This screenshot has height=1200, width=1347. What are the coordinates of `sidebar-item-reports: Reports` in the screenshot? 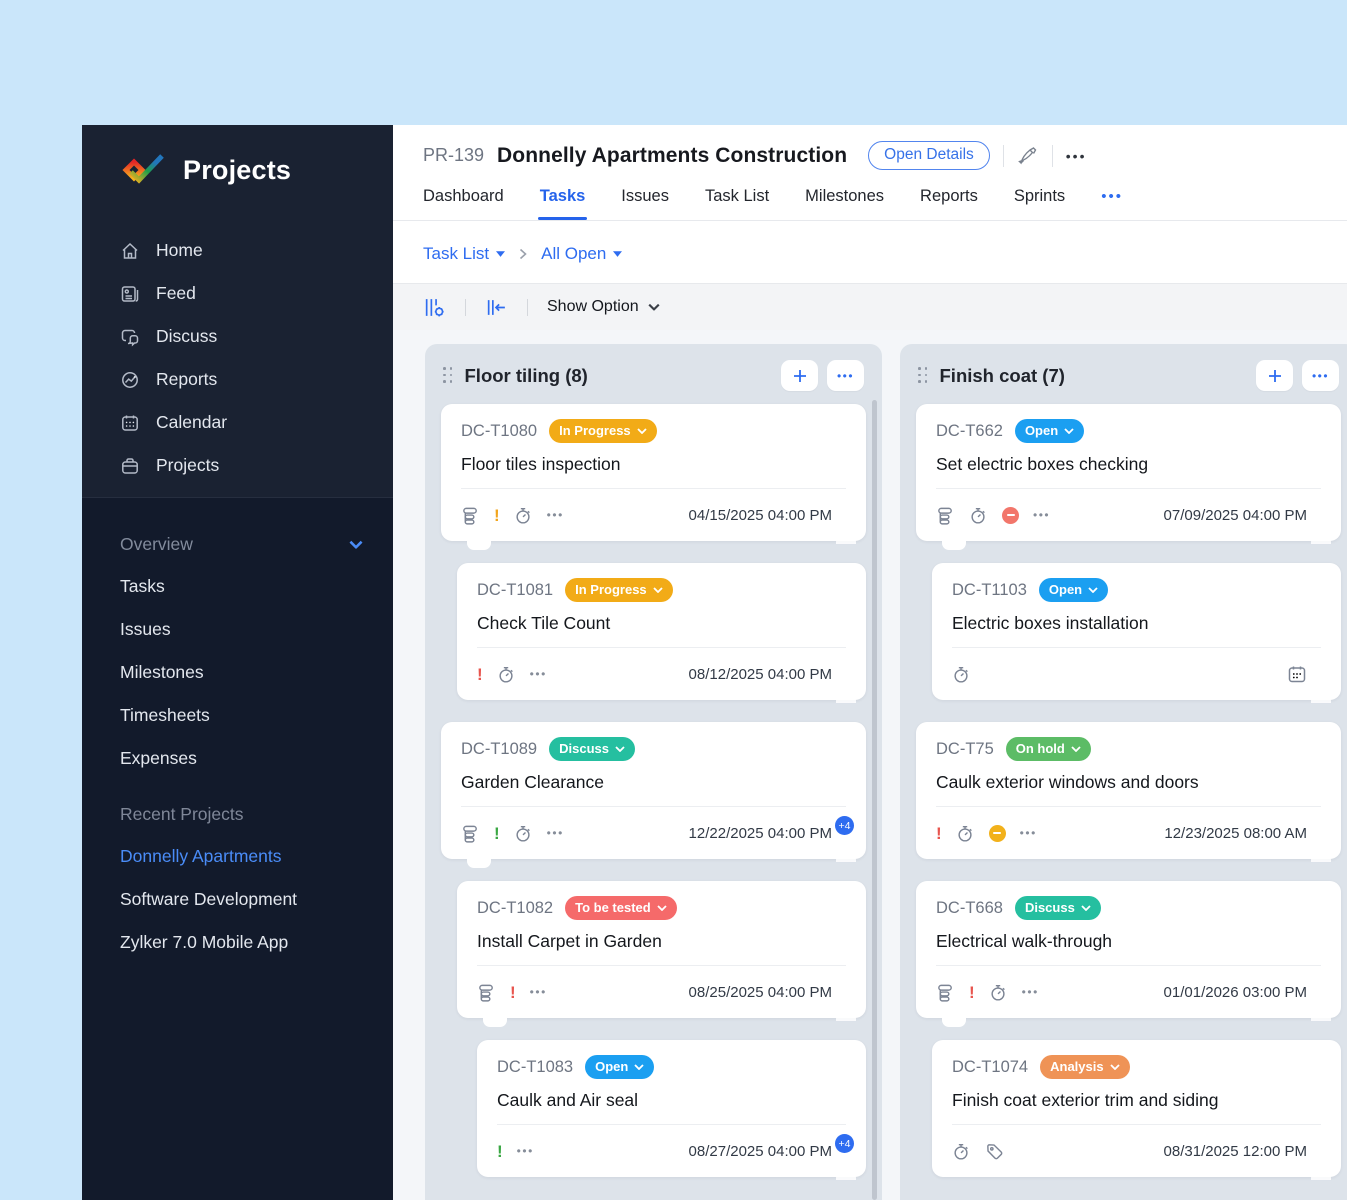 It's located at (237, 379).